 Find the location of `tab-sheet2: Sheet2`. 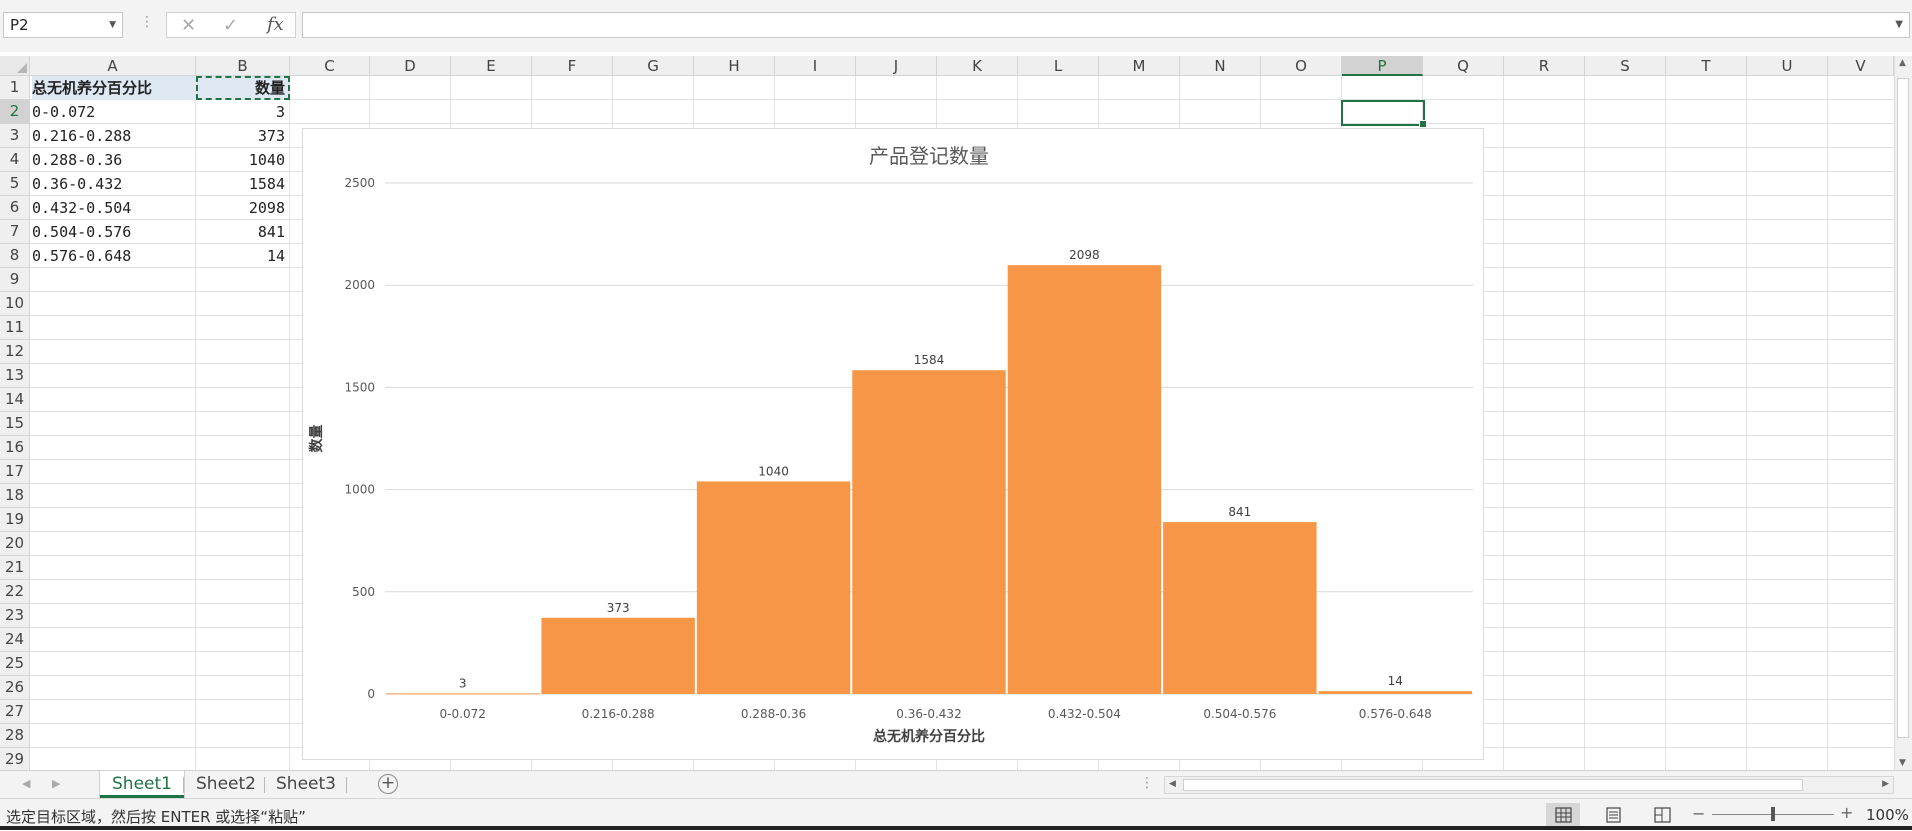

tab-sheet2: Sheet2 is located at coordinates (226, 784).